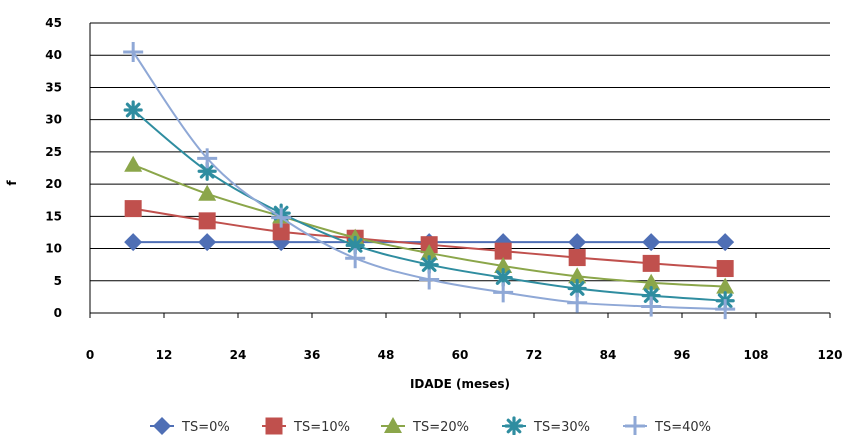 The image size is (845, 435). I want to click on y-axis-title: f, so click(12, 183).